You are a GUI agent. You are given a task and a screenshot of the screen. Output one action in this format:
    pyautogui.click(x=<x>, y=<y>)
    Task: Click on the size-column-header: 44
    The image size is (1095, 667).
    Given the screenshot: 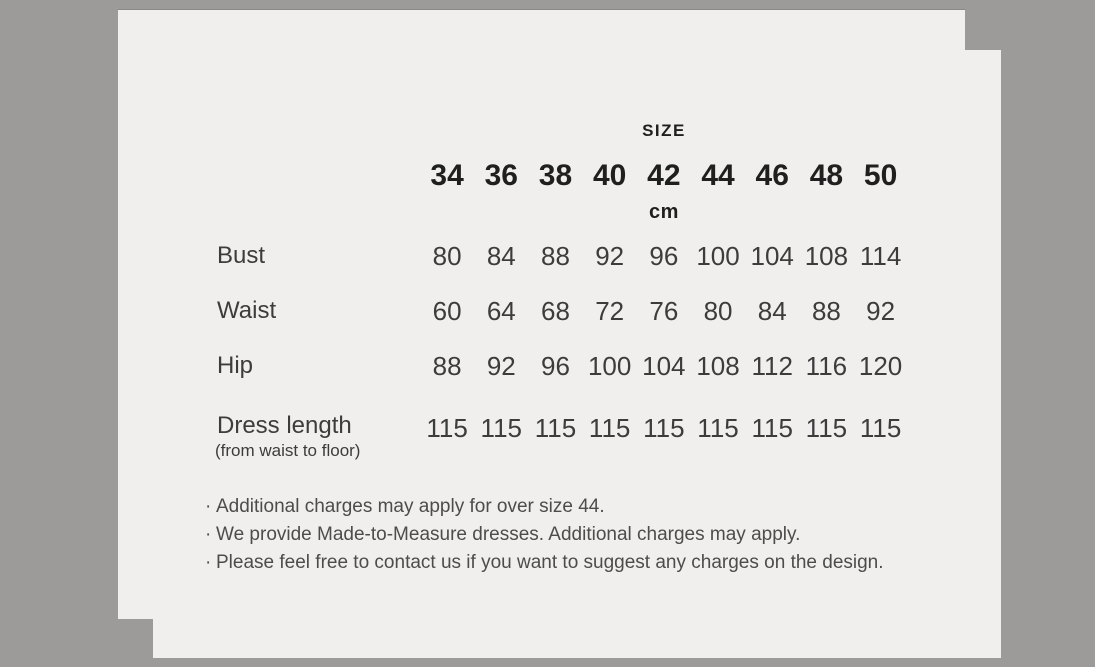 What is the action you would take?
    pyautogui.click(x=718, y=175)
    